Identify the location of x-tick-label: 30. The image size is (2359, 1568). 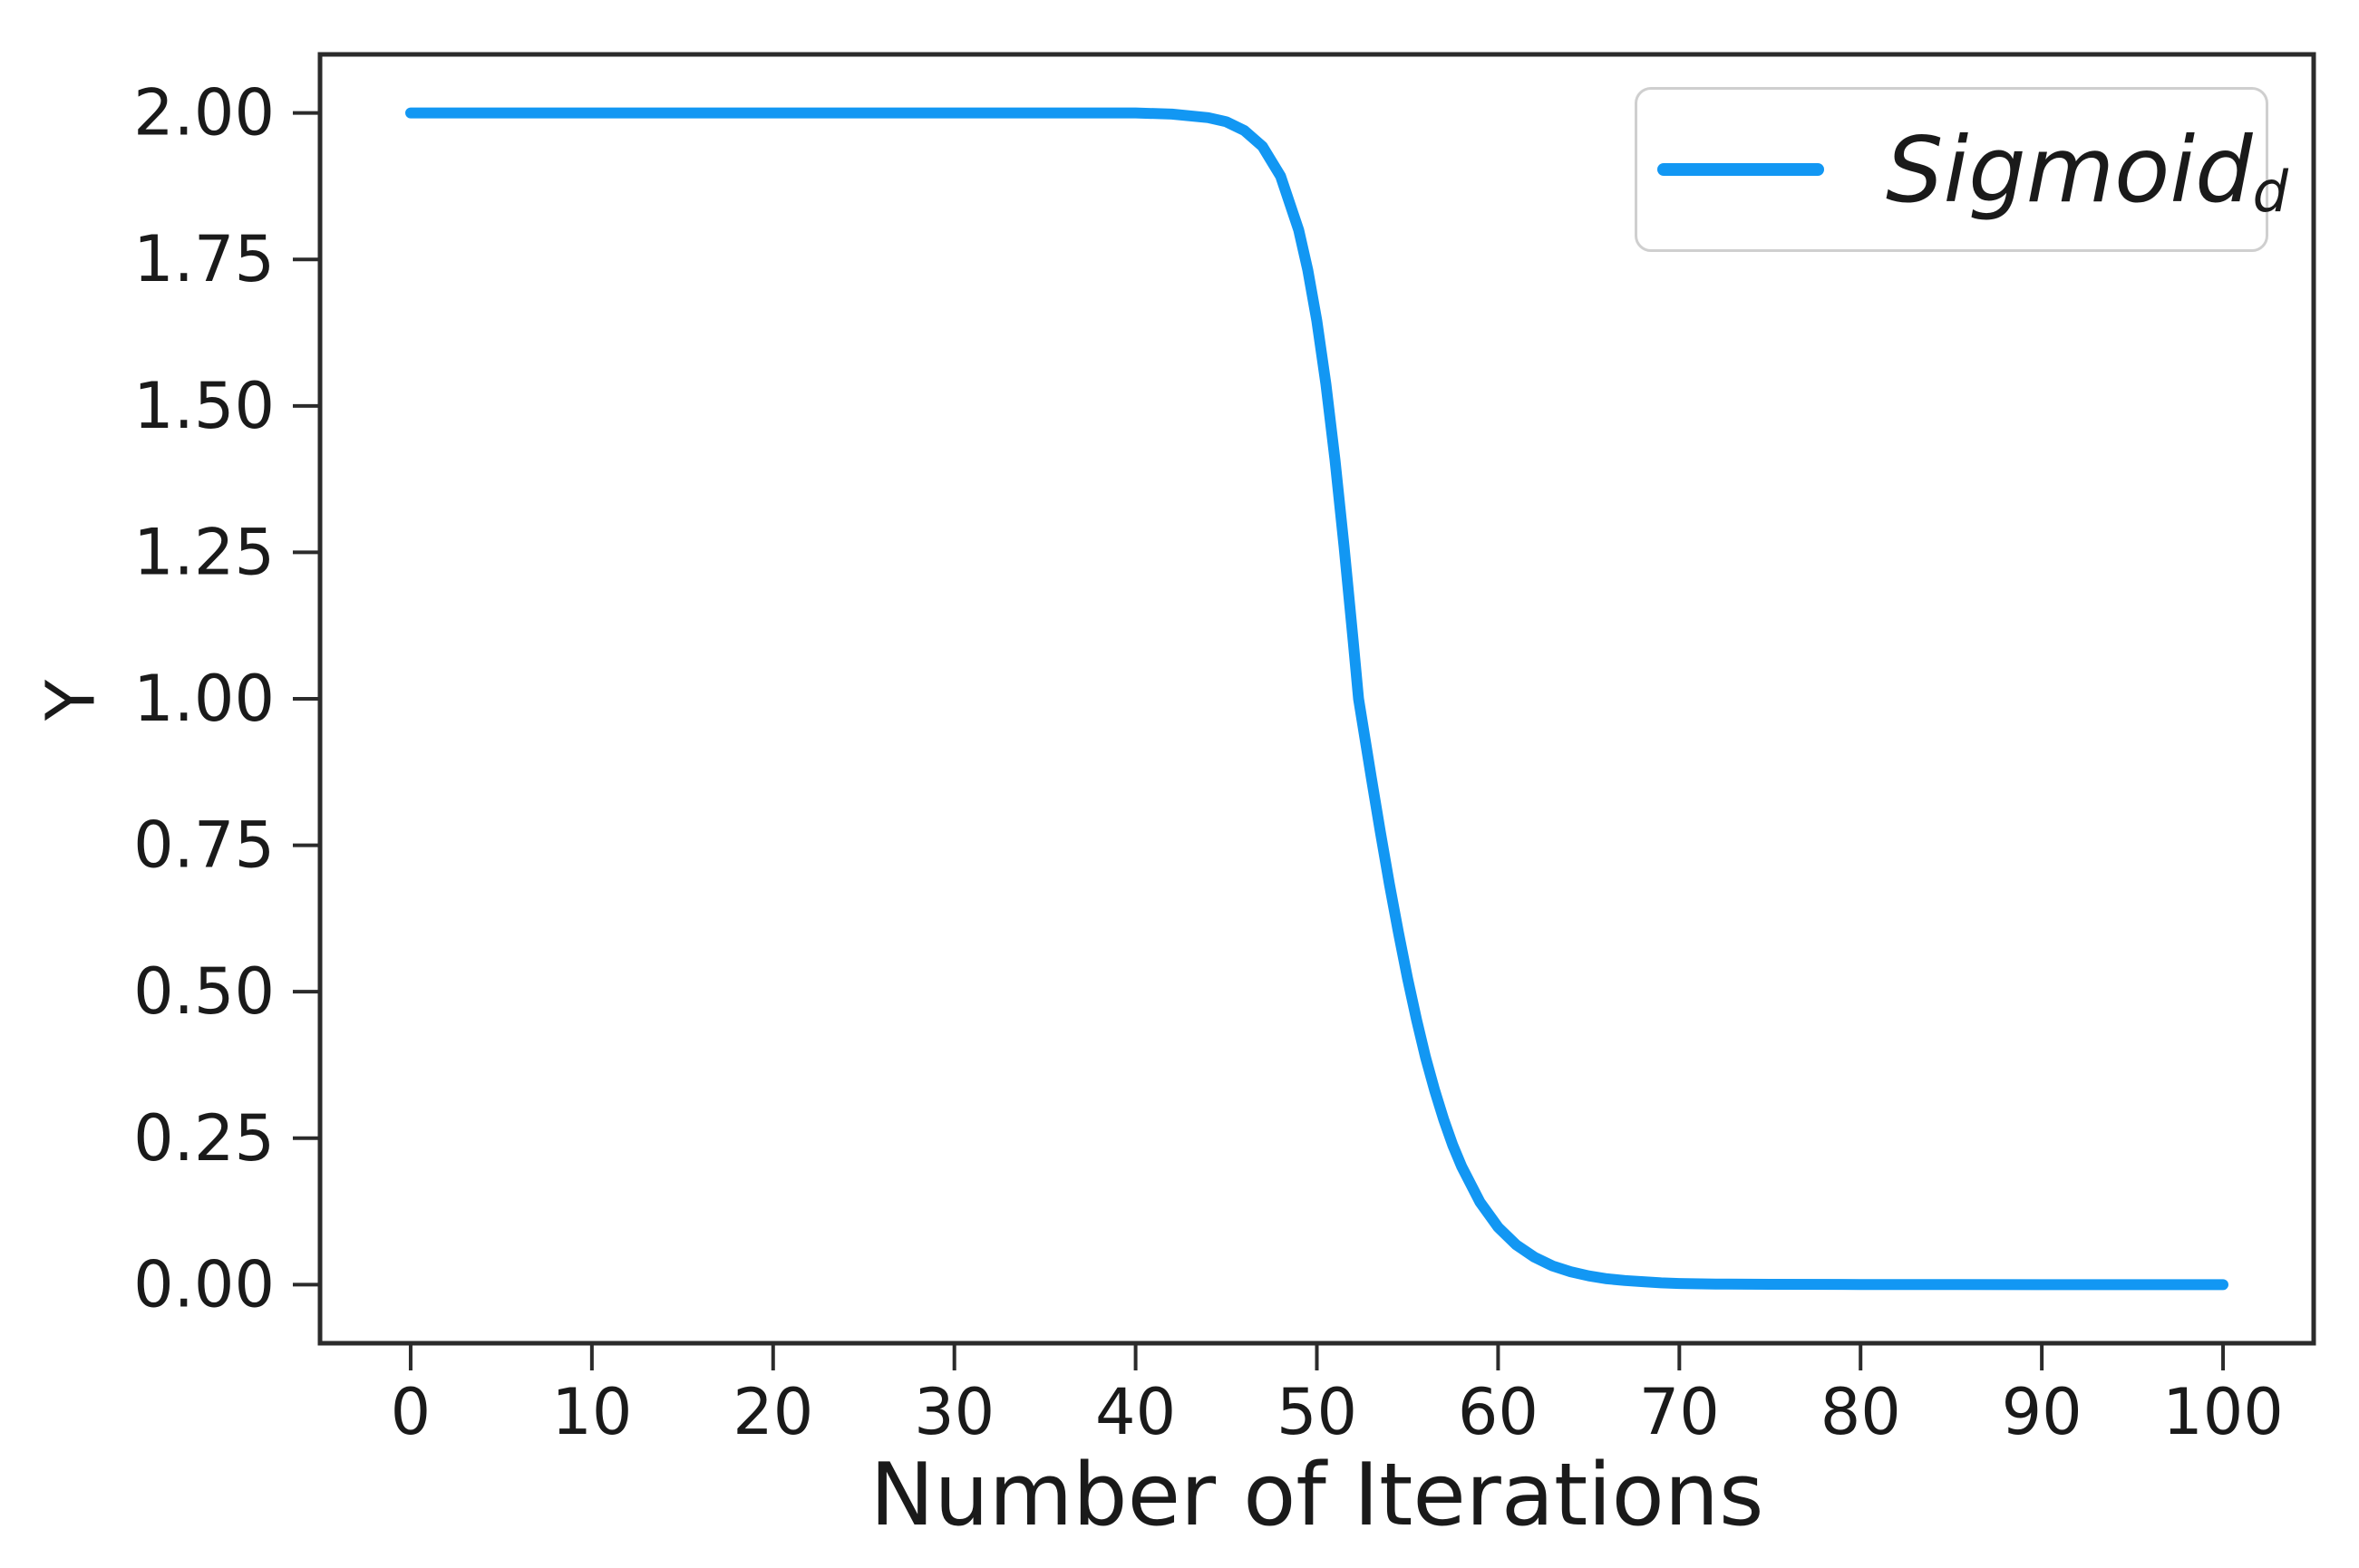
(954, 1412).